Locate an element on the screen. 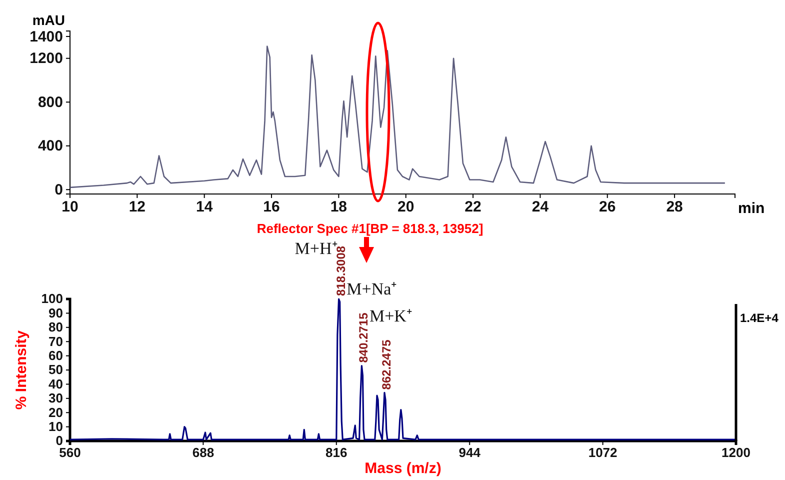 The image size is (785, 480). x-tick-label: 688 is located at coordinates (203, 452).